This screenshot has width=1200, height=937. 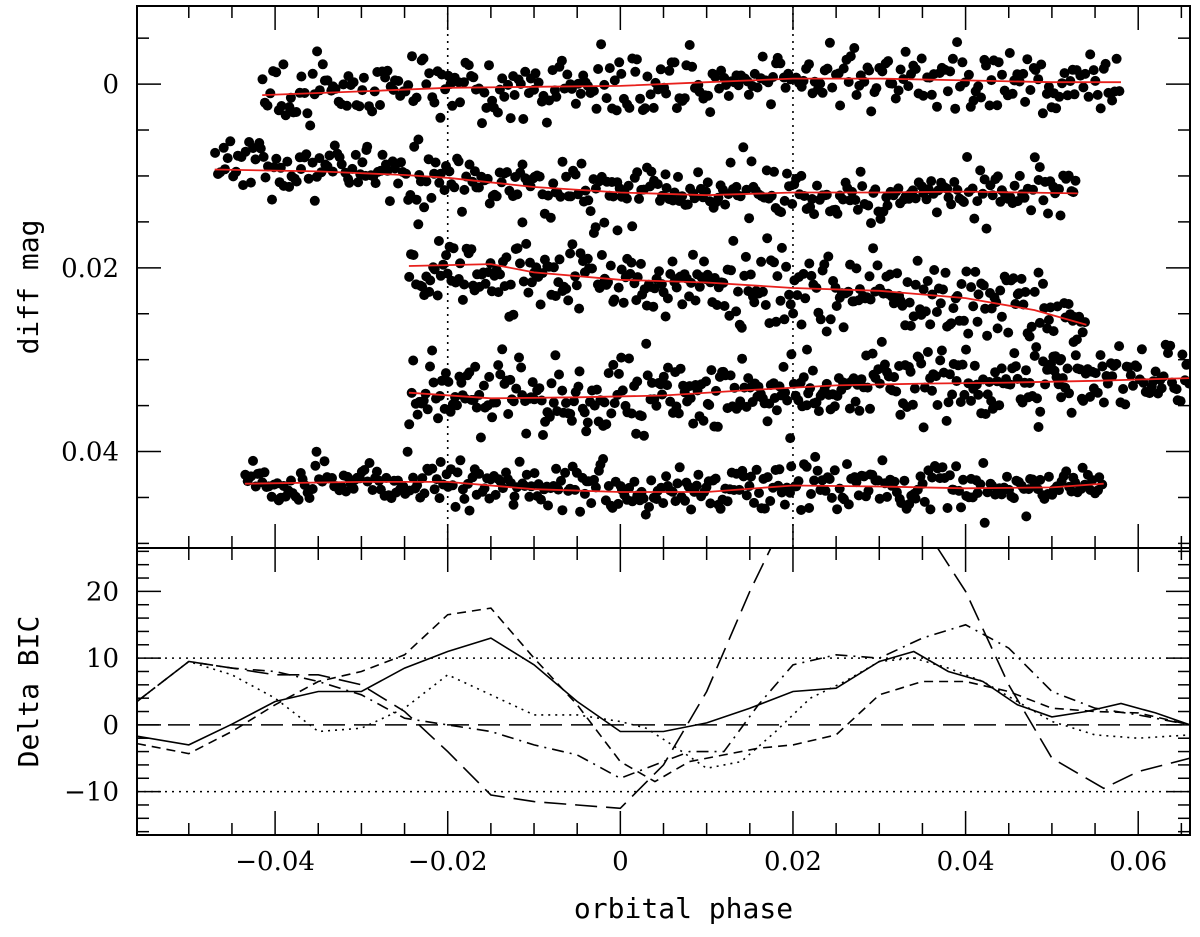 What do you see at coordinates (448, 862) in the screenshot?
I see `x-tick-label: −0.02` at bounding box center [448, 862].